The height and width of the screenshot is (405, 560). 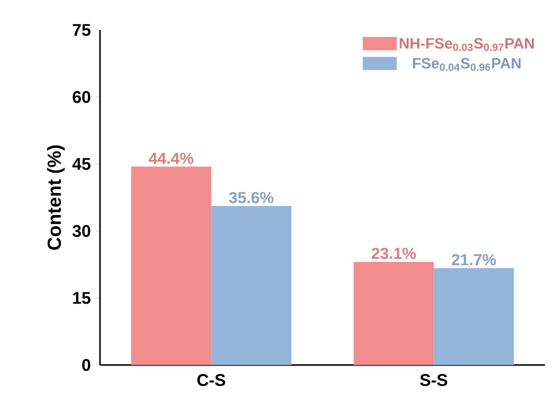 What do you see at coordinates (81, 30) in the screenshot?
I see `y-tick-label: 75` at bounding box center [81, 30].